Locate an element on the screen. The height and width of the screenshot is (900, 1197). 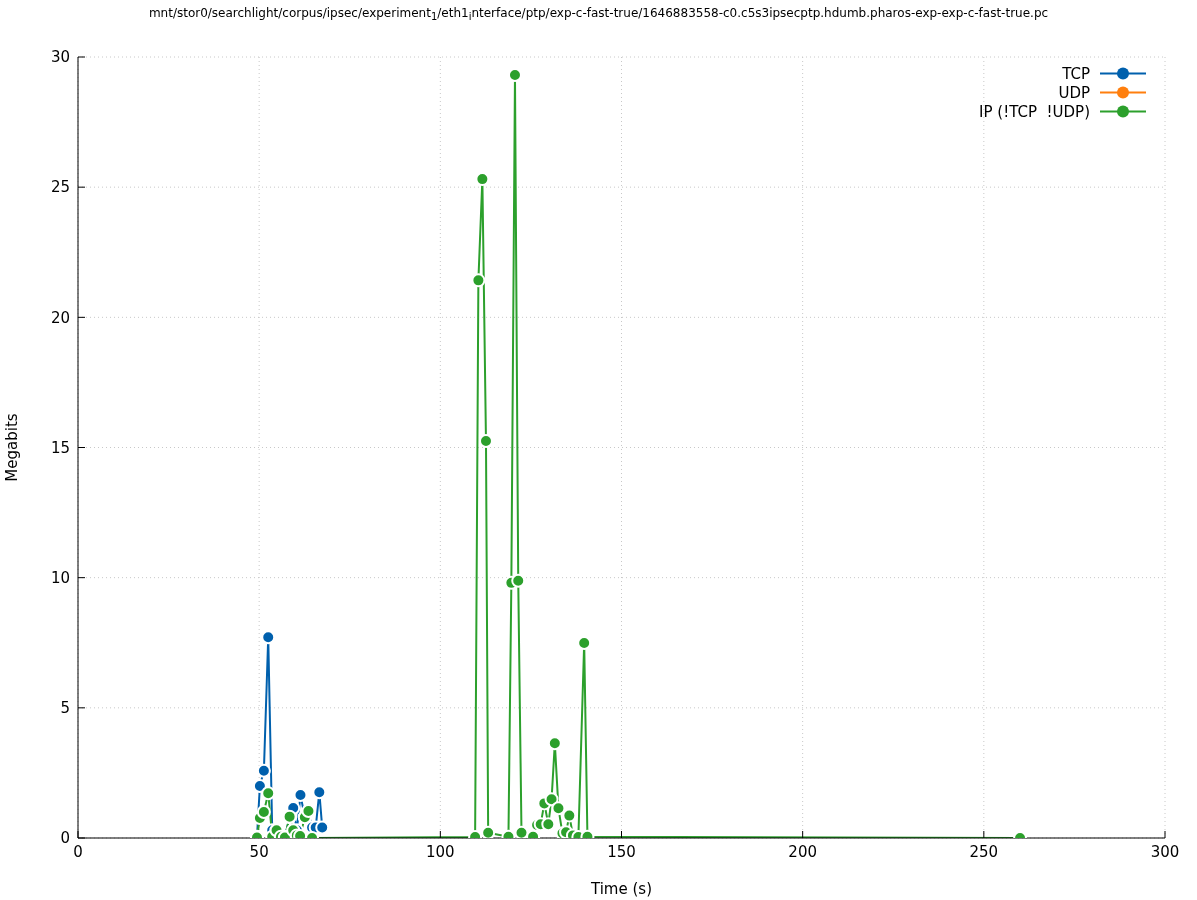
y-axis-title: Megabits is located at coordinates (12, 447).